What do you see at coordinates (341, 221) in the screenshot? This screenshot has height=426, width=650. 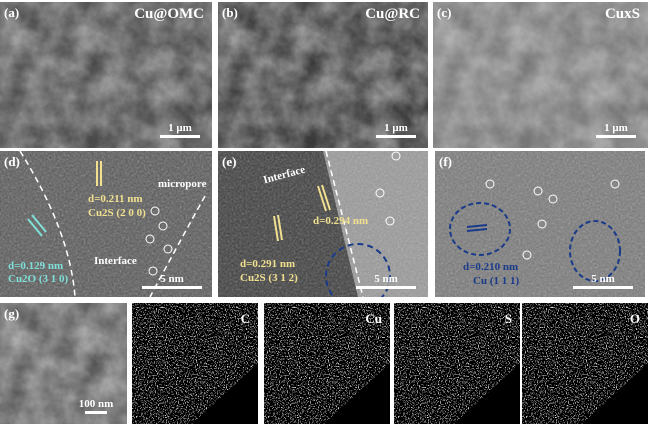 I see `d-spacing-1: d=0.294 nm` at bounding box center [341, 221].